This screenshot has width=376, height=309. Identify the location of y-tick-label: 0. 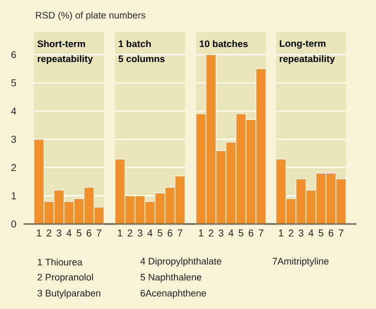
(13, 224).